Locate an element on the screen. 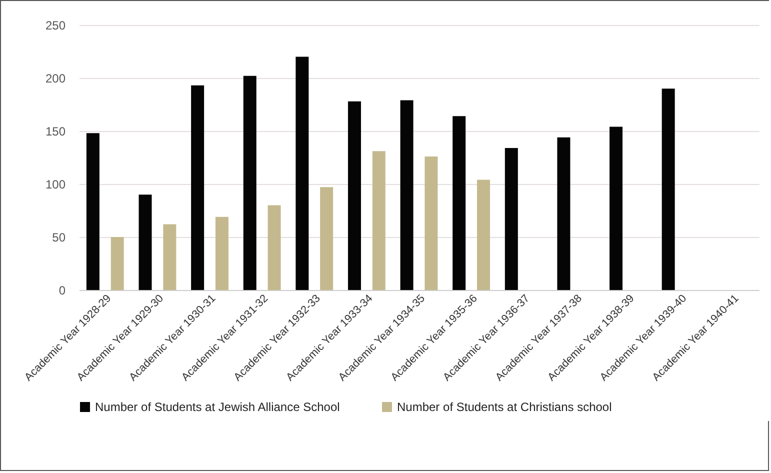 The image size is (771, 473). y-tick-label: 200 is located at coordinates (55, 79).